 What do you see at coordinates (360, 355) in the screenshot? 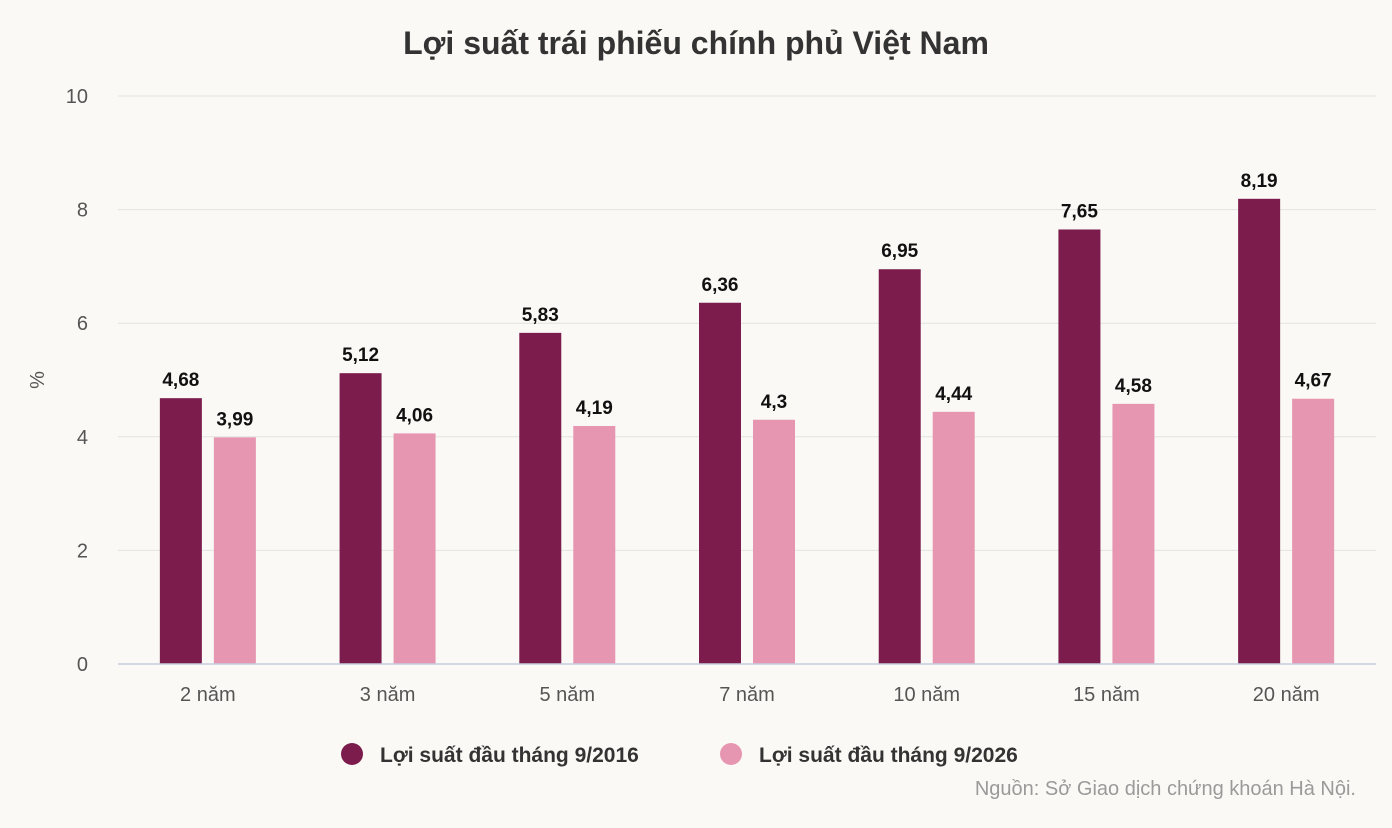
I see `data-label: 5,12` at bounding box center [360, 355].